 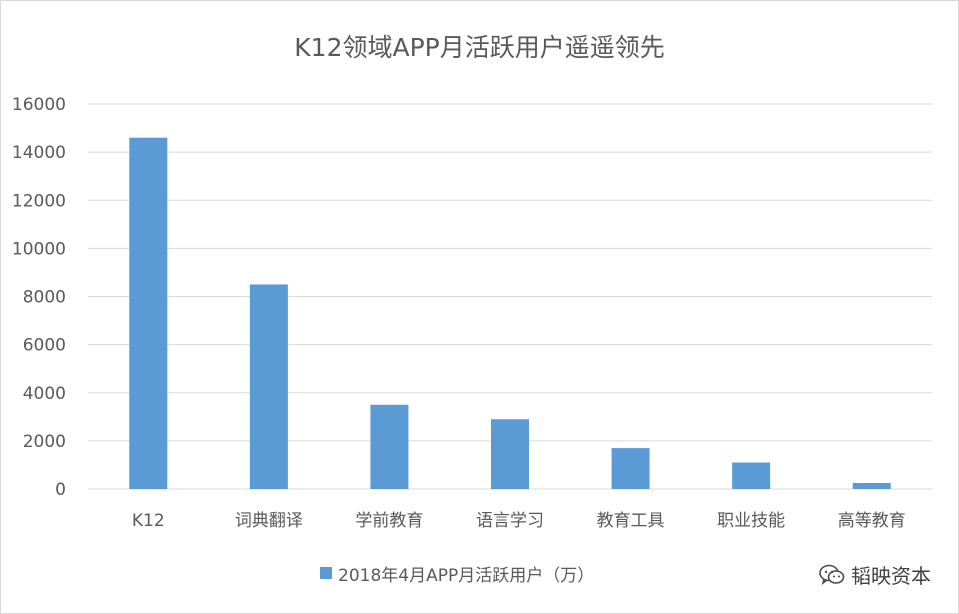 I want to click on y-tick-label: 10000, so click(x=39, y=249).